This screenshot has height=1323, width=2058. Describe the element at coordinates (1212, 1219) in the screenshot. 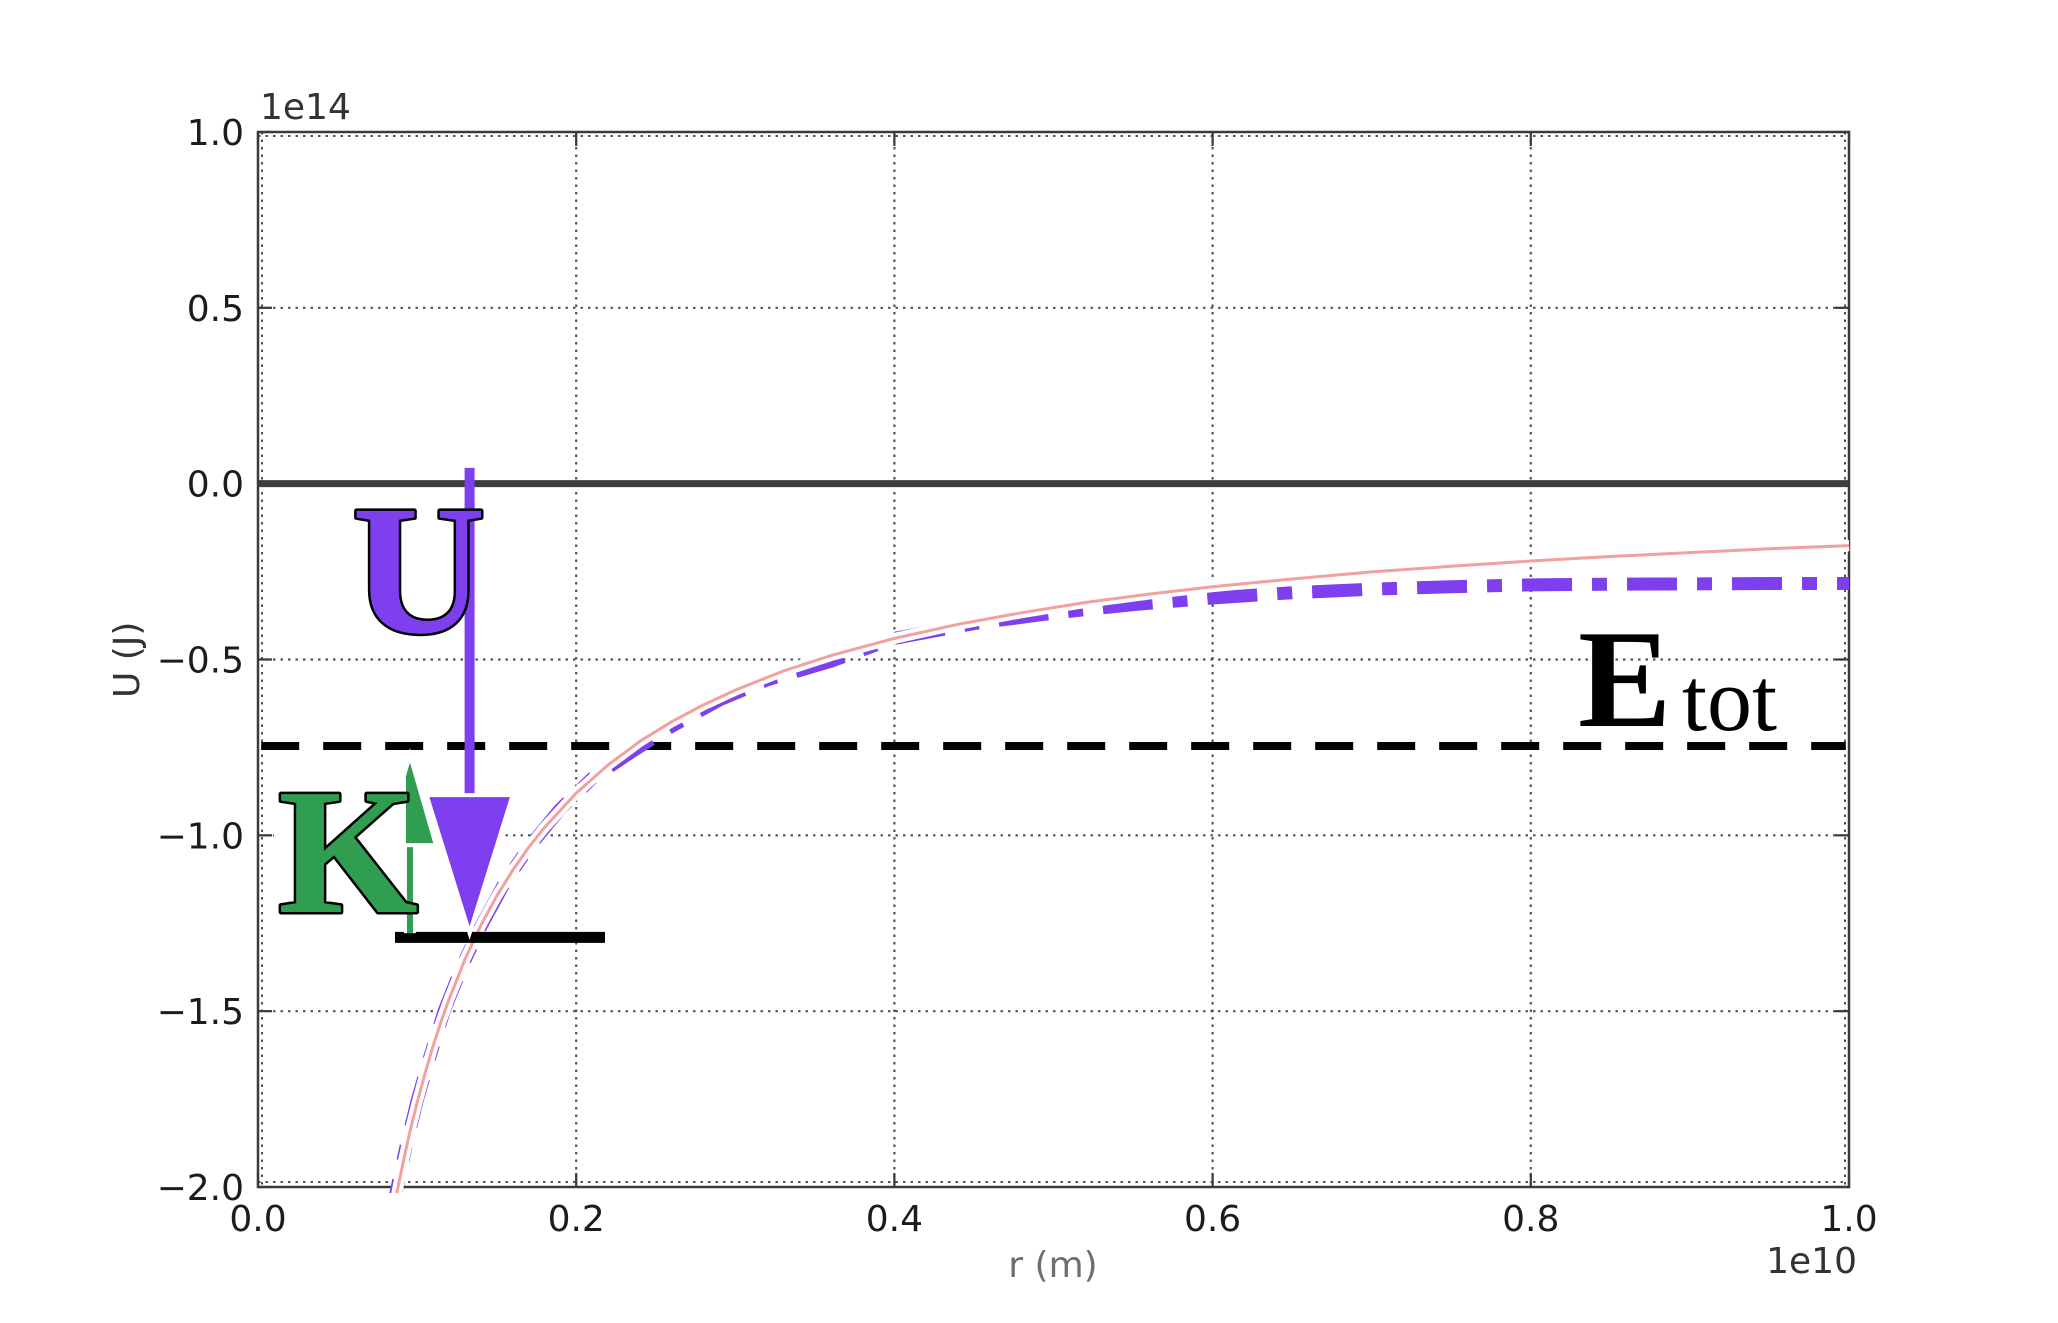

I see `x-tick-label: 0.6` at that location.